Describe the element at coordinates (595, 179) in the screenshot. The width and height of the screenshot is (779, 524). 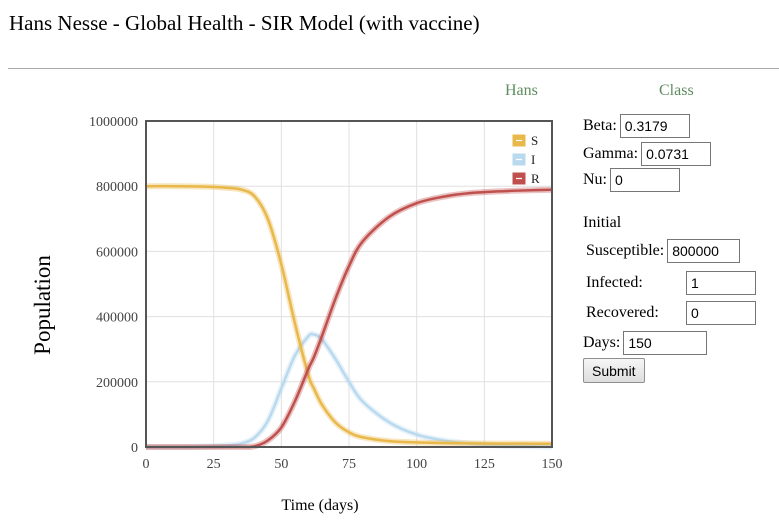
I see `nu-label: Nu:` at that location.